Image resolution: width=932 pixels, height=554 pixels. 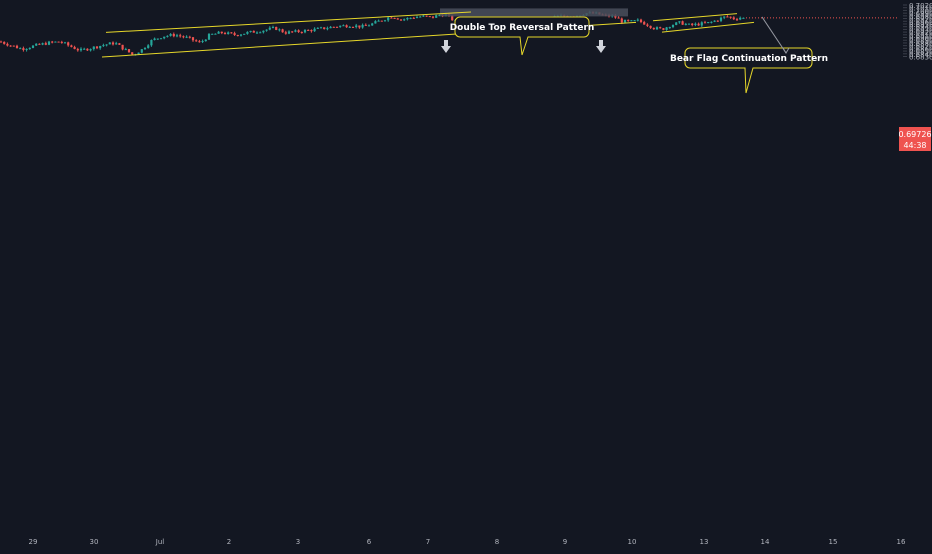 I want to click on time-tick-label: 16, so click(x=901, y=542).